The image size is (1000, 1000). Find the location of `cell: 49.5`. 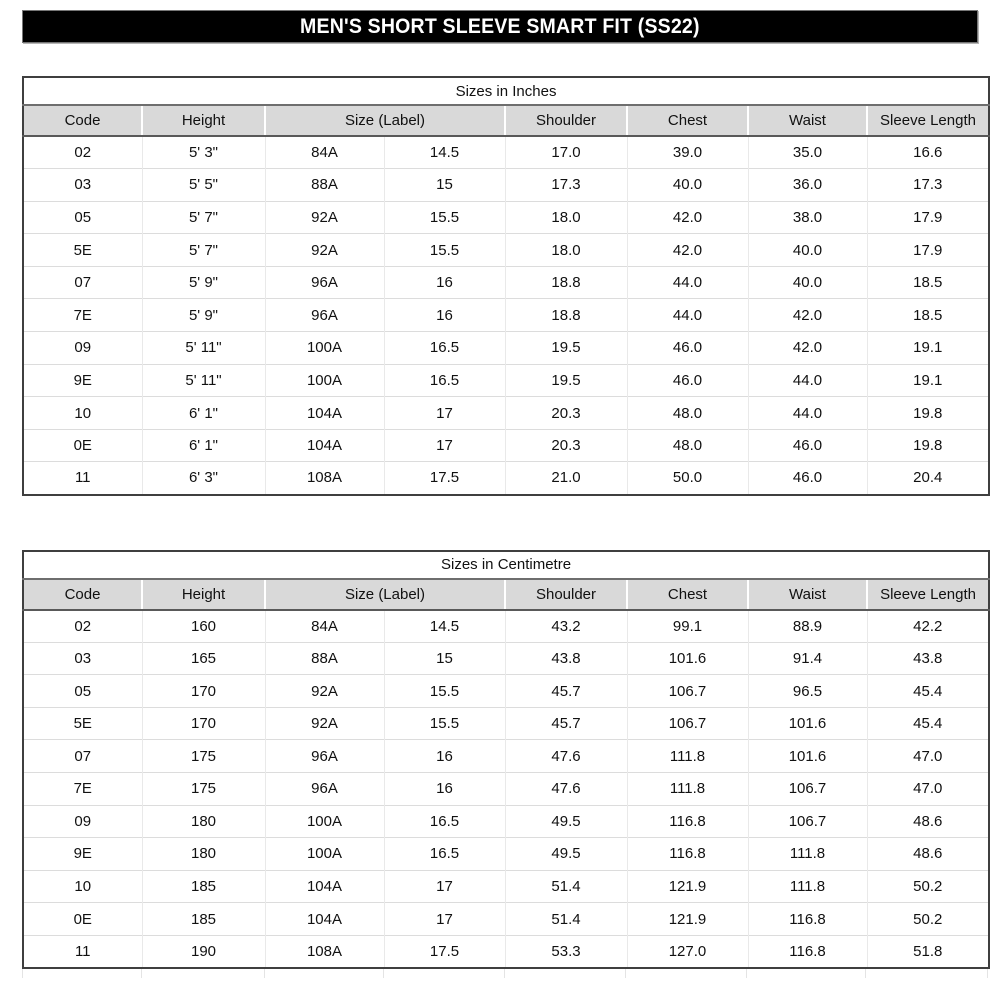

cell: 49.5 is located at coordinates (565, 821).